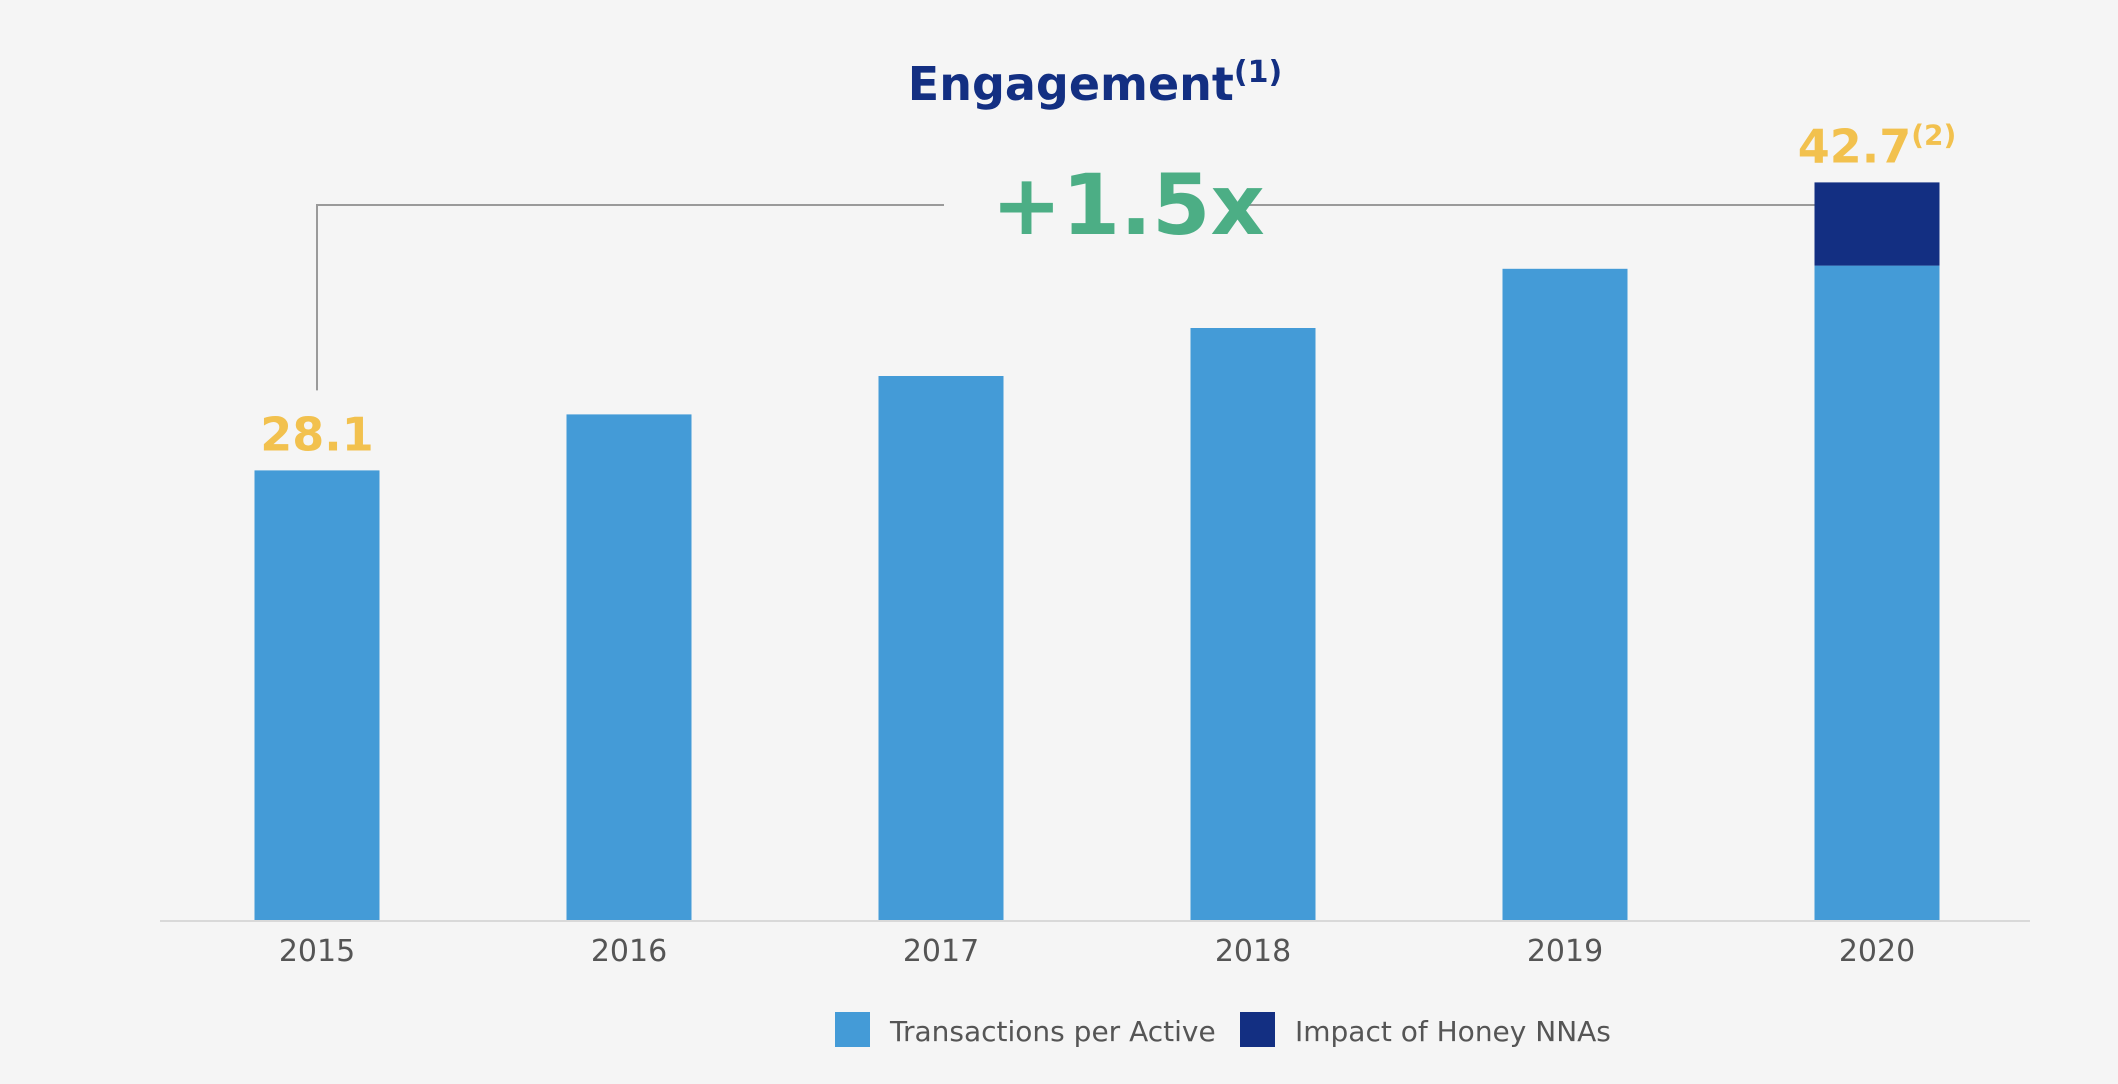  Describe the element at coordinates (1097, 951) in the screenshot. I see `x-tick-labels: 2015 2016 2017 2018 2019 2020` at that location.